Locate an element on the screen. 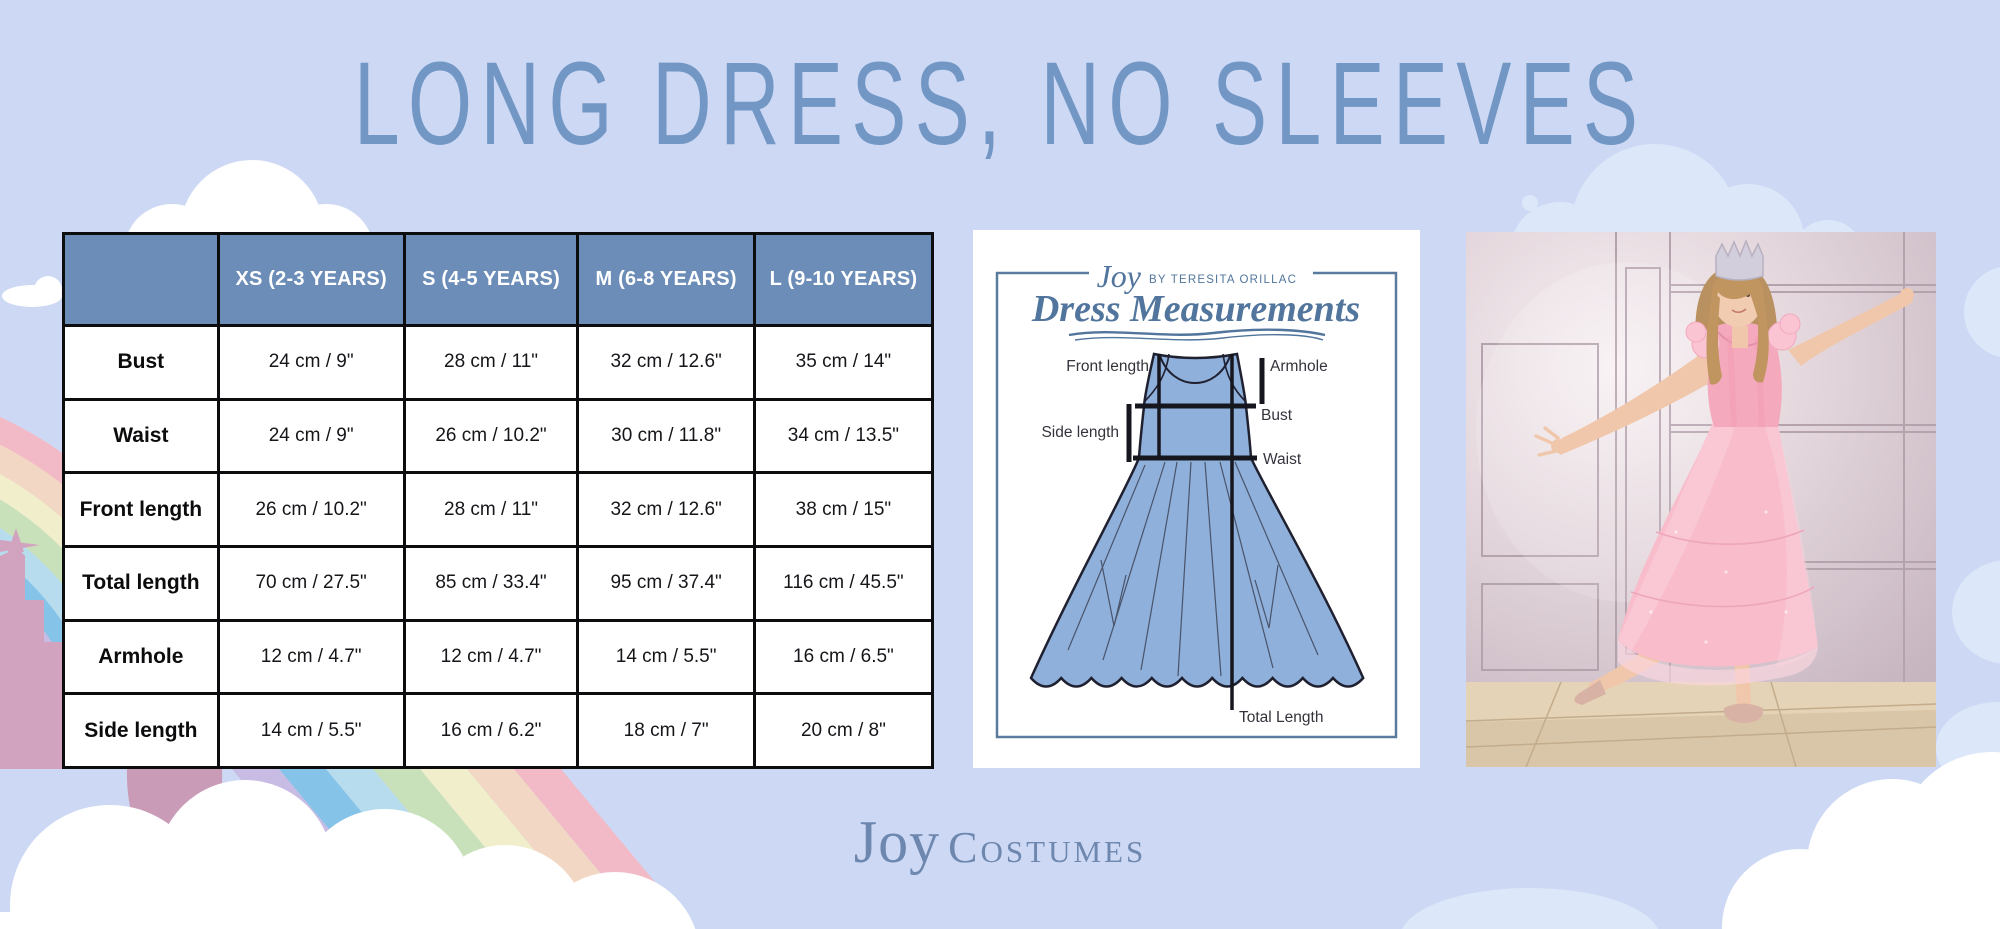  row-label-armhole: Armhole is located at coordinates (141, 657).